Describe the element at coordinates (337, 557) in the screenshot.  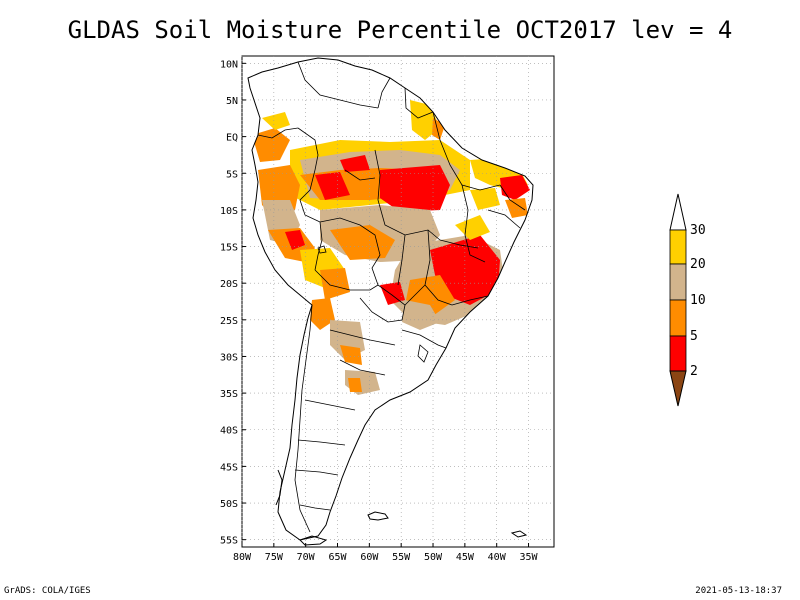
I see `lon-tick-label: 65W` at that location.